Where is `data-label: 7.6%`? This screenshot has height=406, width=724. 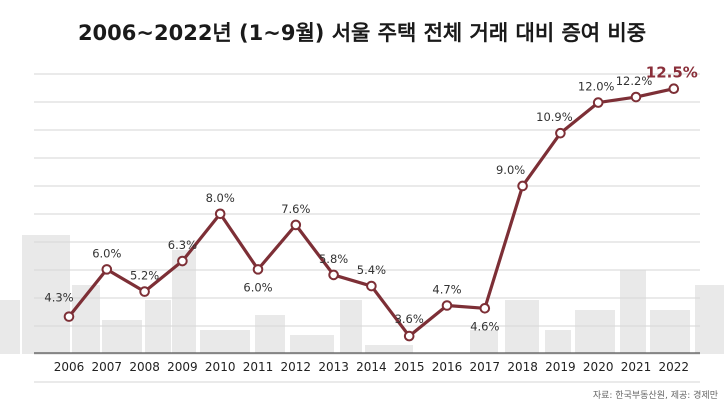 data-label: 7.6% is located at coordinates (295, 209).